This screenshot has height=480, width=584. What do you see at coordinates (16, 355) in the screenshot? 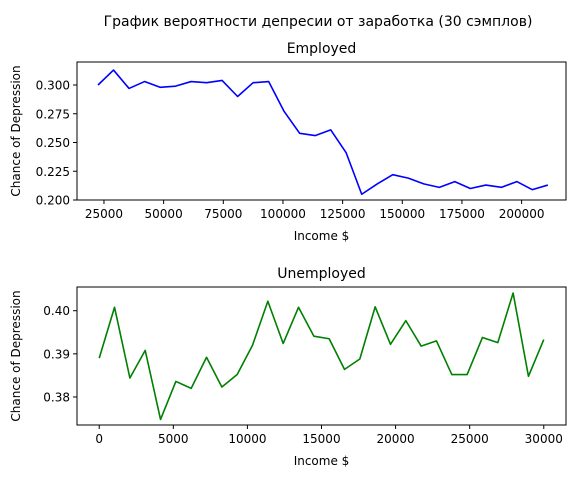
I see `unemployed-y-axis-label: Chance of Depression` at bounding box center [16, 355].